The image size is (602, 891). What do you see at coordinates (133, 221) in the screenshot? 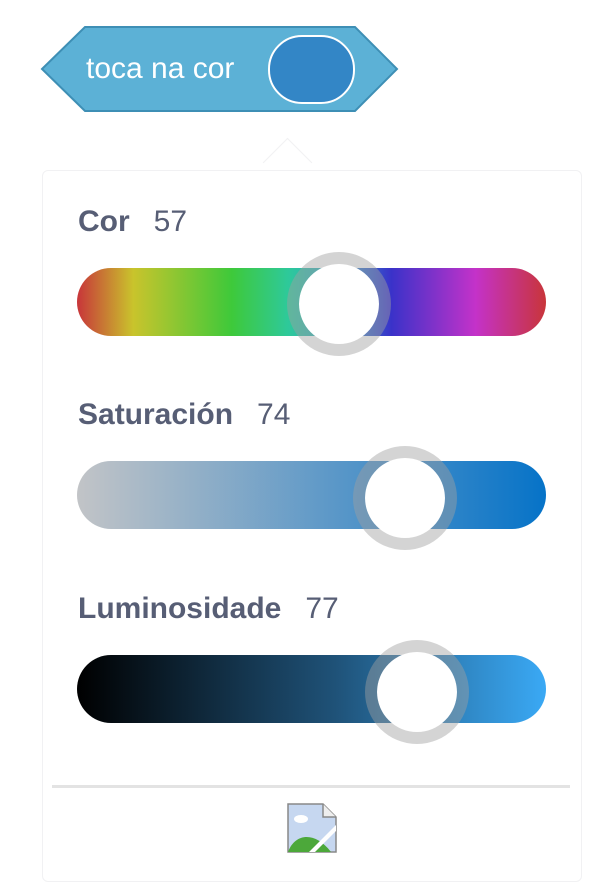
I see `hue-label: Cor 57` at bounding box center [133, 221].